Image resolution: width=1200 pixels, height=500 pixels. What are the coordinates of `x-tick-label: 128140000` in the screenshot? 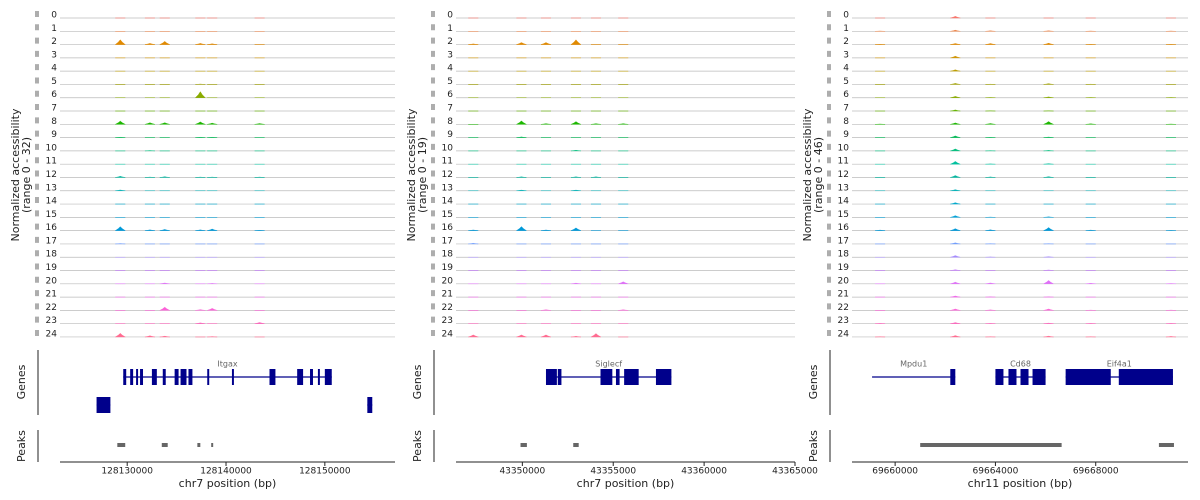 It's located at (226, 472).